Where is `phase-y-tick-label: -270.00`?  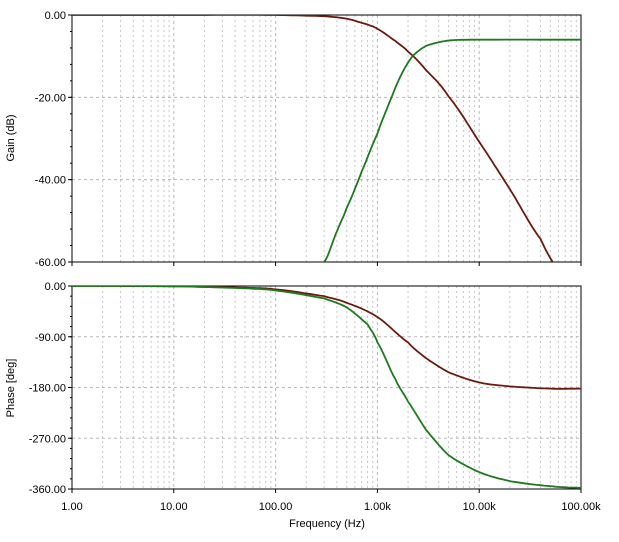 phase-y-tick-label: -270.00 is located at coordinates (47, 439).